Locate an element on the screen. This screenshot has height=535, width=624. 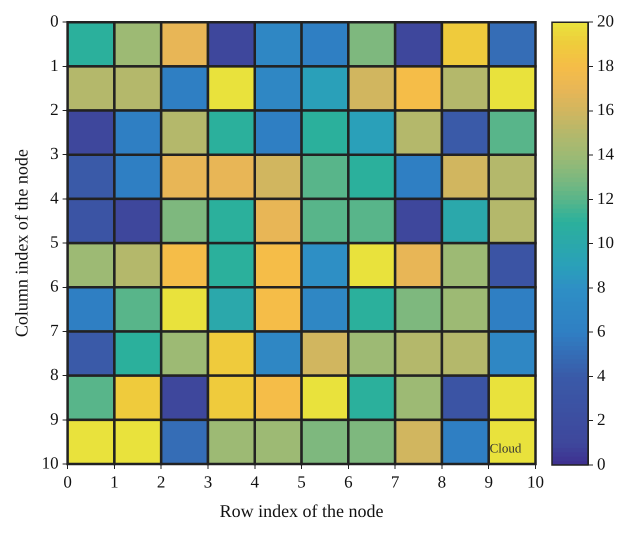
y-tick-label: 5 is located at coordinates (54, 242).